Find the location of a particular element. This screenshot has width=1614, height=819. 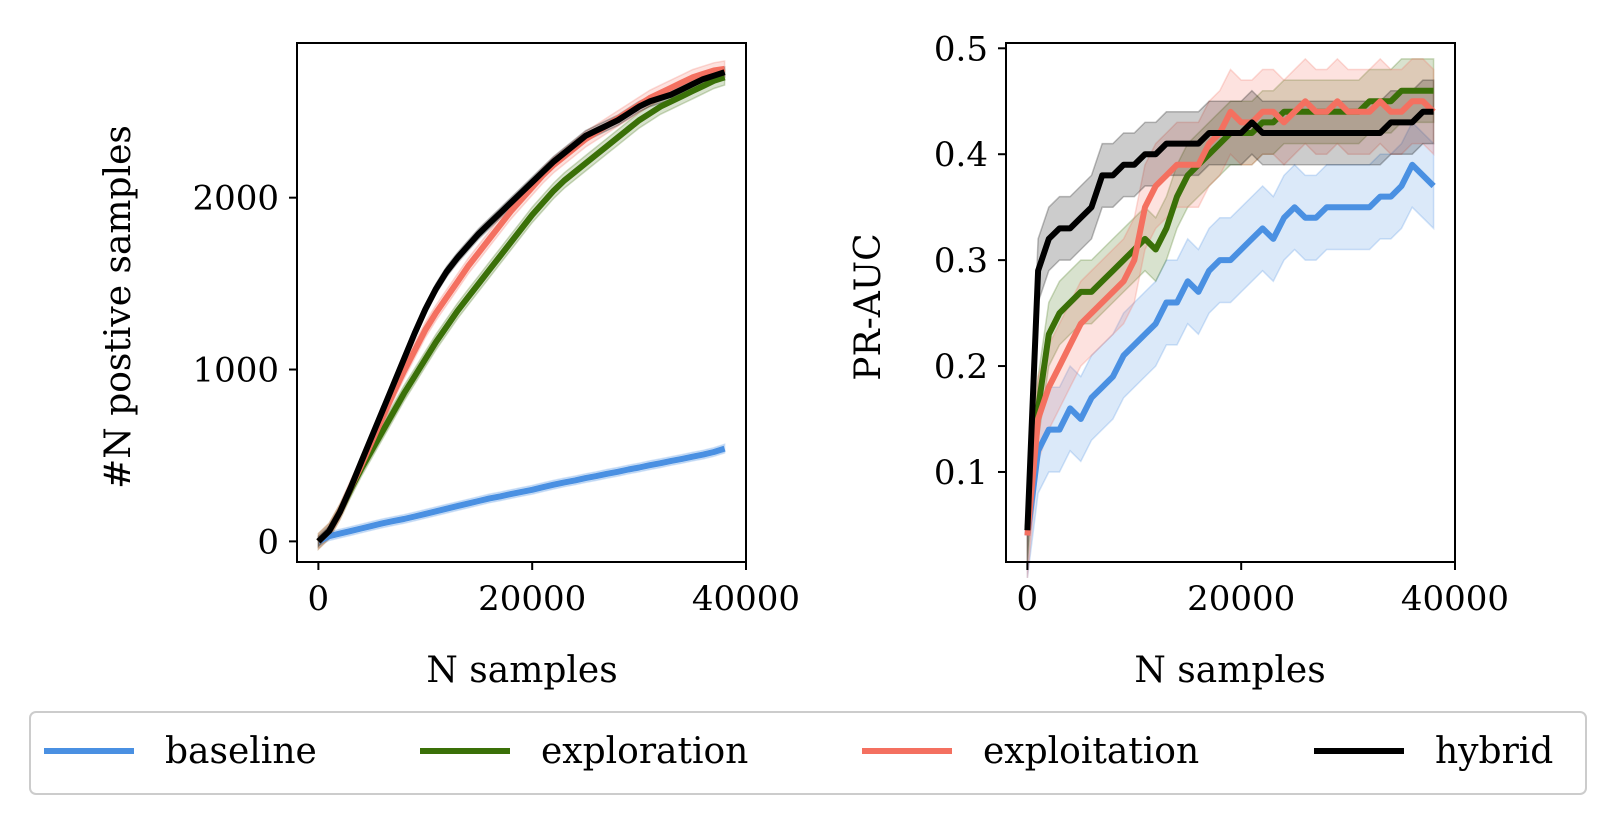

left-x-tick-label: 40000 is located at coordinates (746, 599).